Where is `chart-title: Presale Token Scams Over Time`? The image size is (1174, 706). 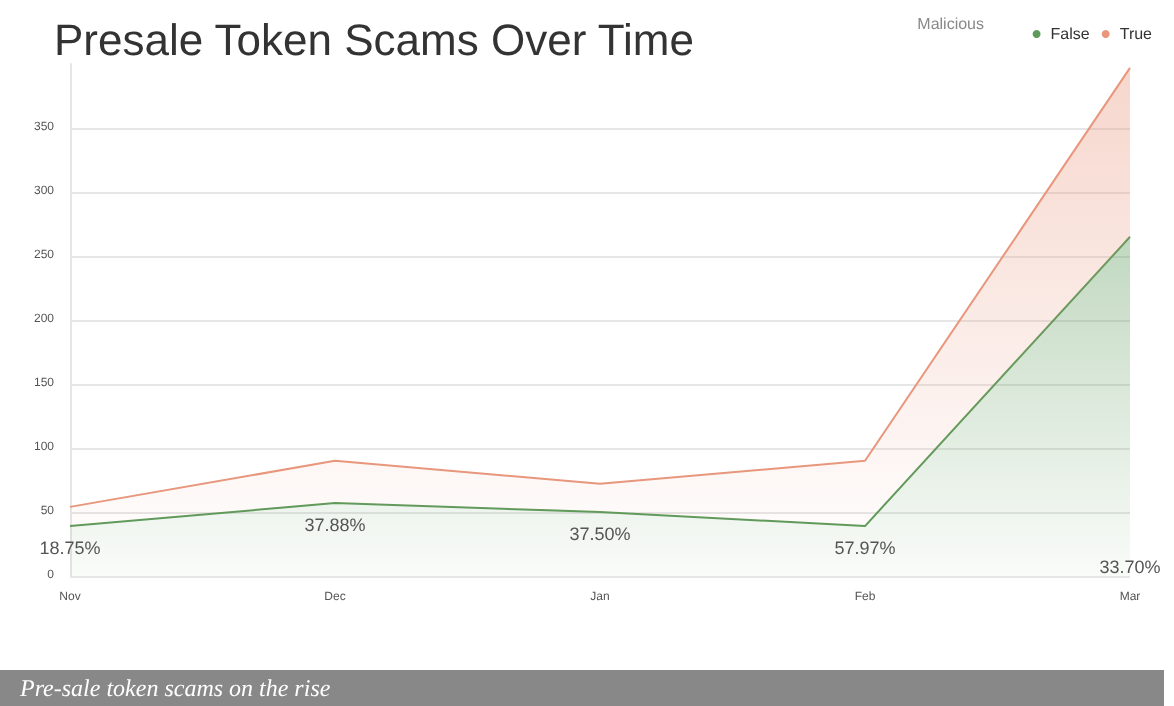 chart-title: Presale Token Scams Over Time is located at coordinates (374, 40).